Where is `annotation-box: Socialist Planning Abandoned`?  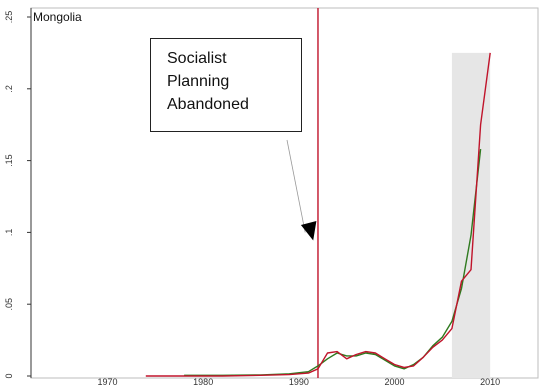 annotation-box: Socialist Planning Abandoned is located at coordinates (226, 85).